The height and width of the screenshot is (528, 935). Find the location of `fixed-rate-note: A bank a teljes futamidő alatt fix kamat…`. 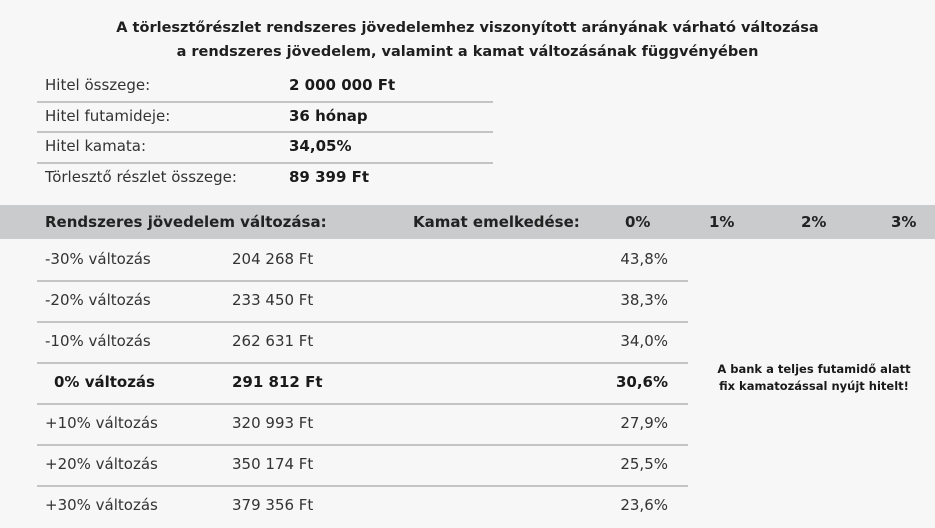

fixed-rate-note: A bank a teljes futamidő alatt fix kamat… is located at coordinates (814, 378).